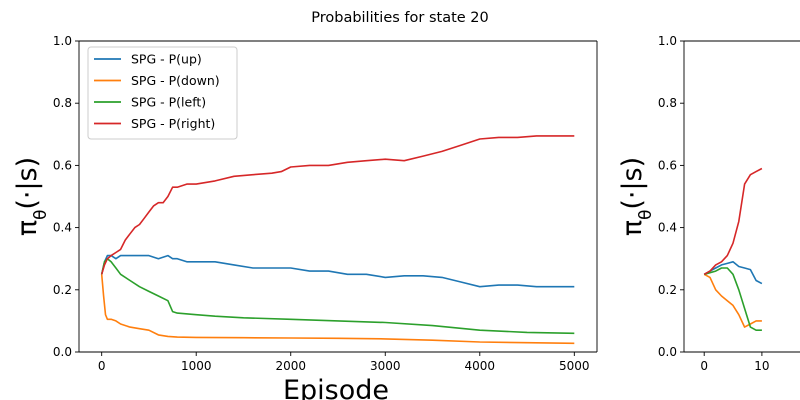  What do you see at coordinates (173, 123) in the screenshot?
I see `legend-entry: SPG - P(right)` at bounding box center [173, 123].